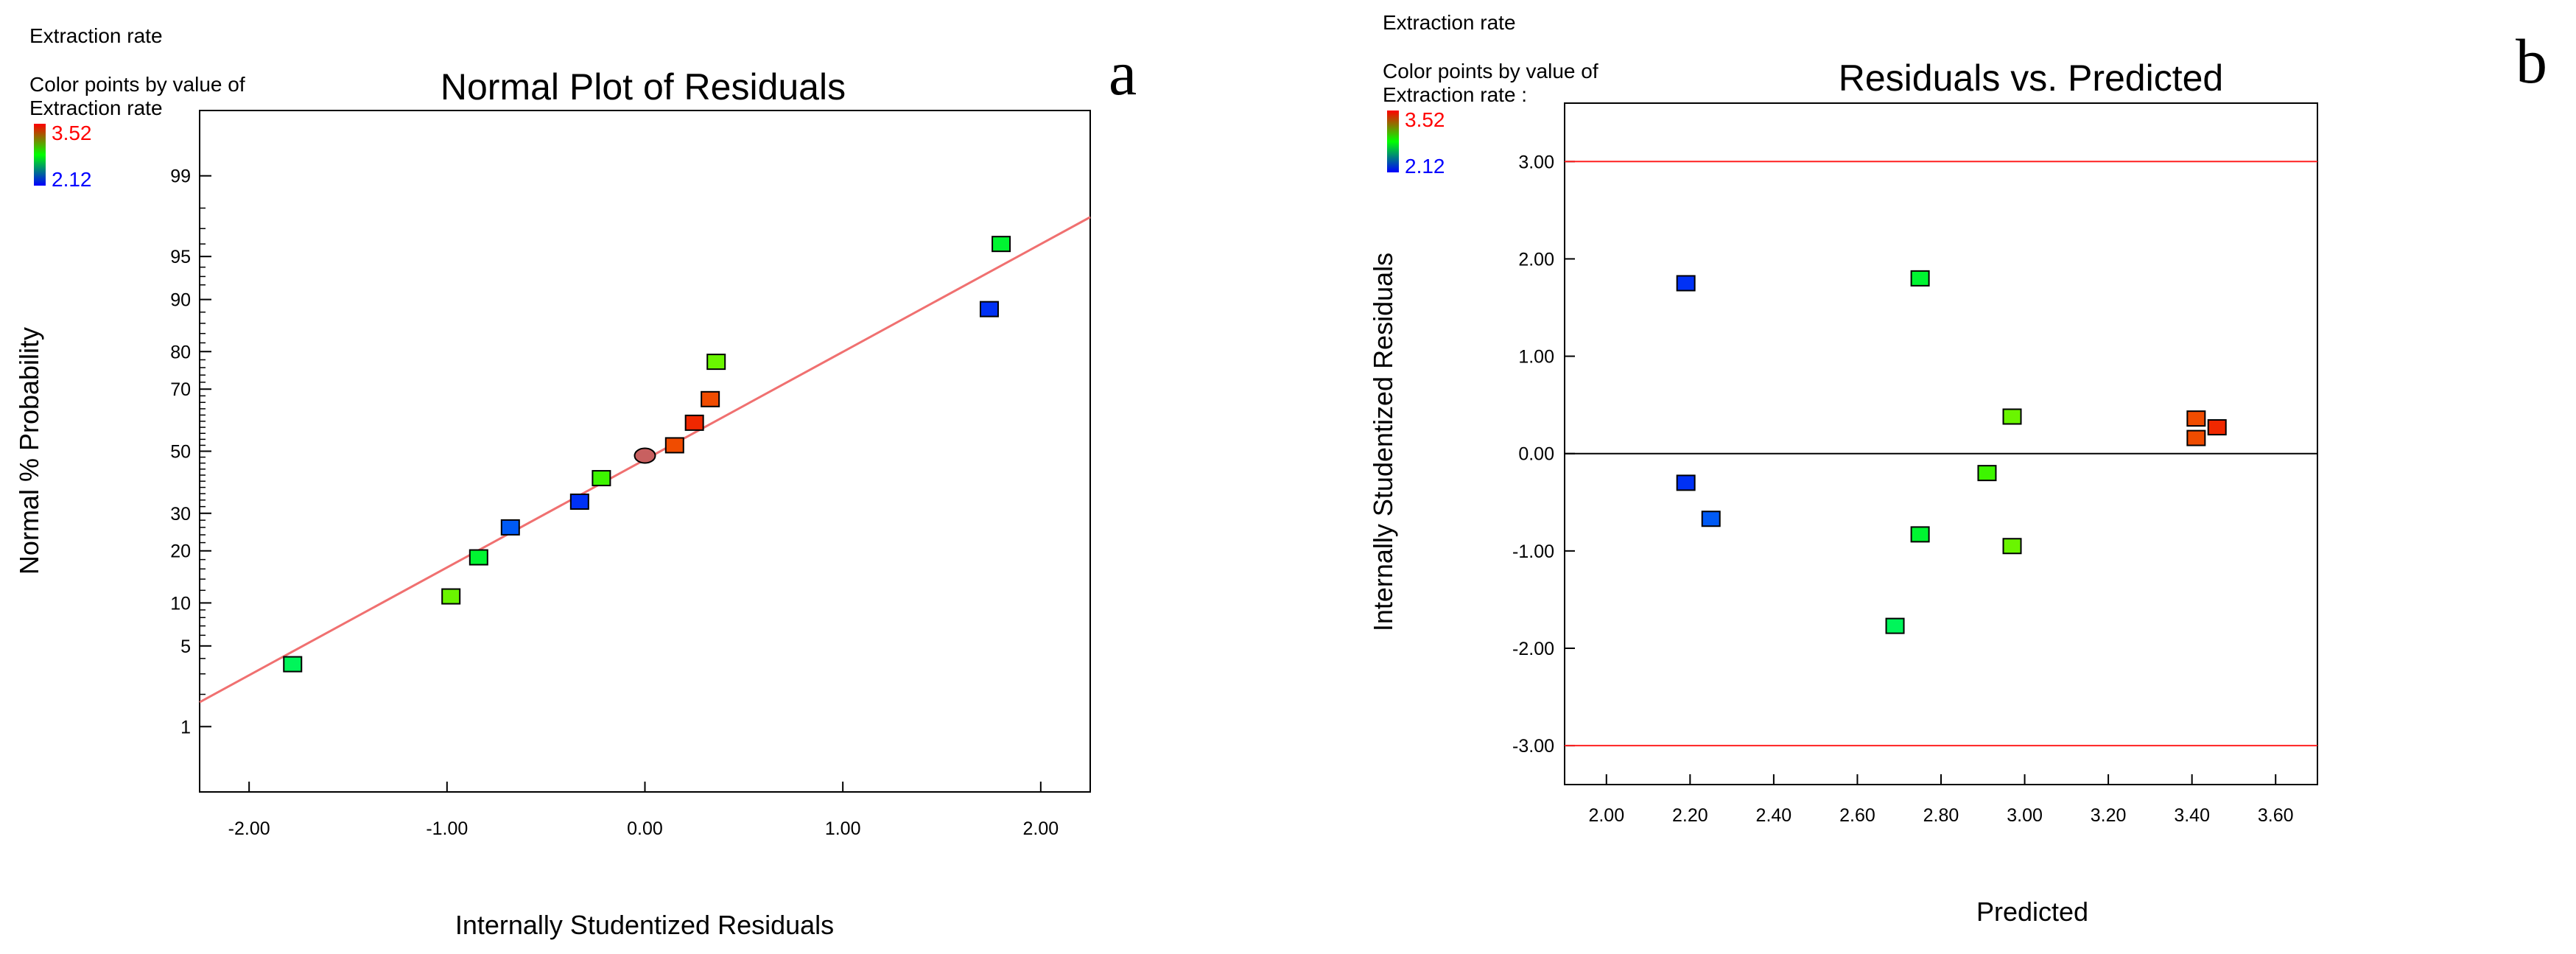 This screenshot has width=2576, height=954. What do you see at coordinates (645, 828) in the screenshot?
I see `x-tick-label: 0.00` at bounding box center [645, 828].